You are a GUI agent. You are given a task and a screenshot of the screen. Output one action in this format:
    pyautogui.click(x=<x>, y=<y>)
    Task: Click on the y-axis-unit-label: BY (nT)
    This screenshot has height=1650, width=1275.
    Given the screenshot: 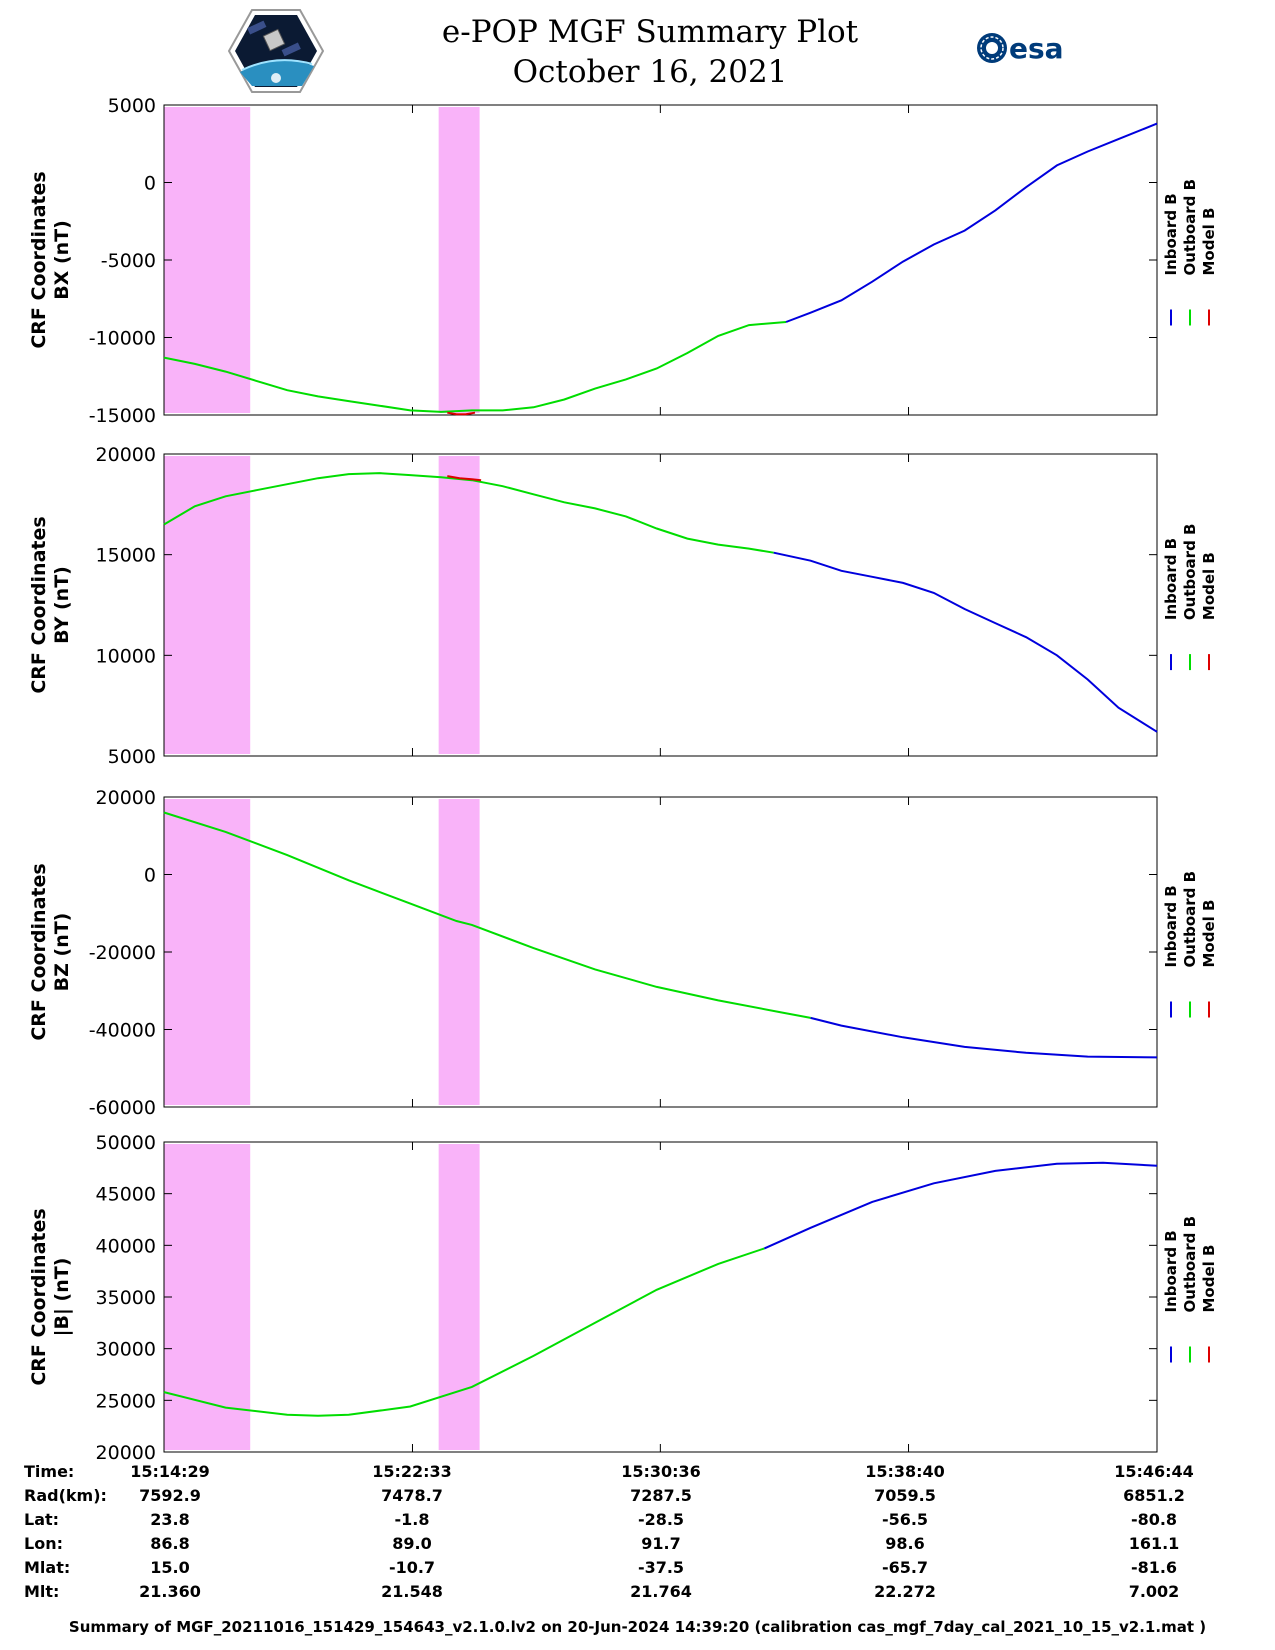 What is the action you would take?
    pyautogui.click(x=62, y=605)
    